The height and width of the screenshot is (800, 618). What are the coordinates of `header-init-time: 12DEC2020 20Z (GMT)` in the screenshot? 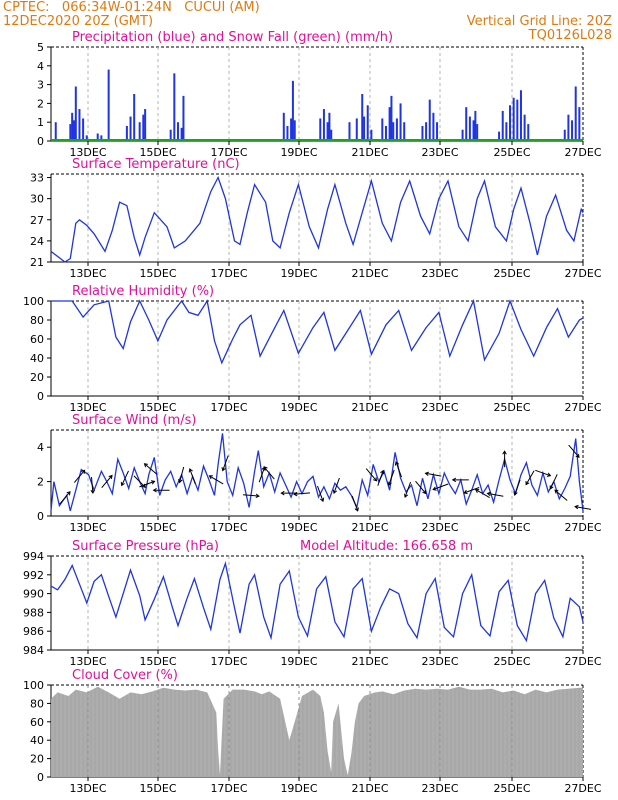 It's located at (78, 21).